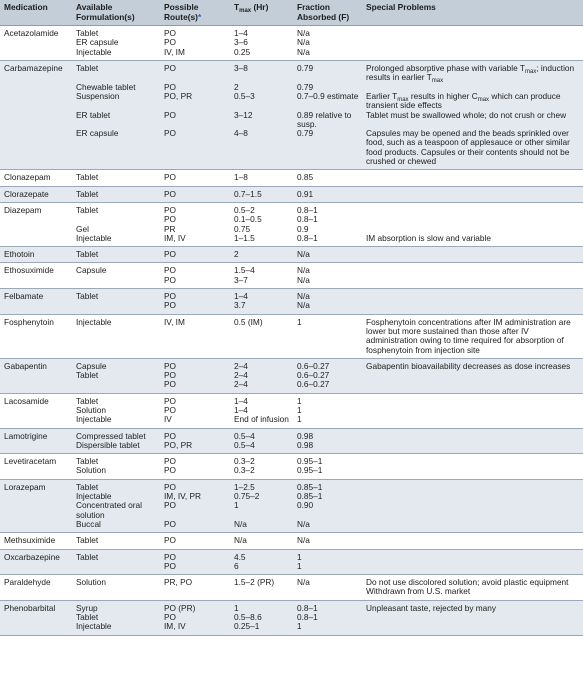 The width and height of the screenshot is (583, 700). Describe the element at coordinates (36, 13) in the screenshot. I see `header-cell: Medication` at that location.